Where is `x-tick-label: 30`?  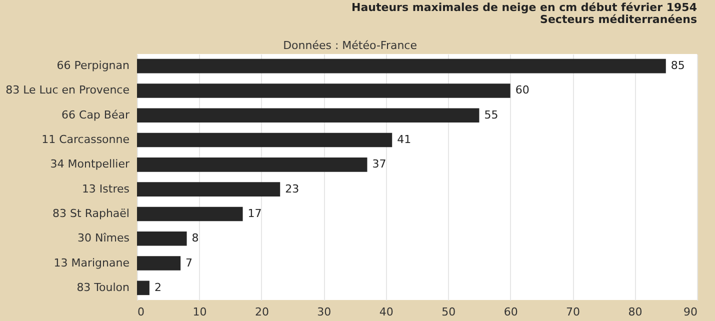 x-tick-label: 30 is located at coordinates (324, 312).